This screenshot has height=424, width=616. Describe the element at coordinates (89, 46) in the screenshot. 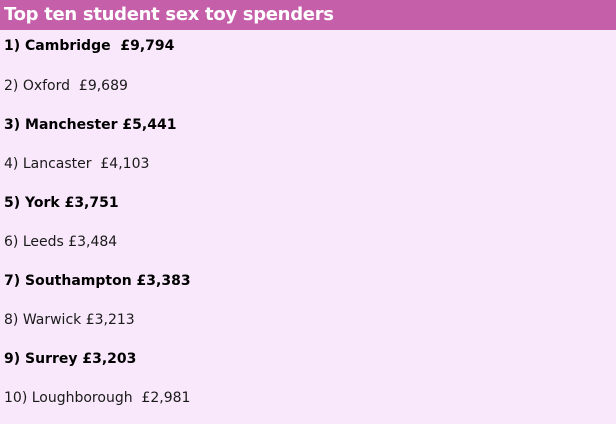

I see `list-item: 1) Cambridge £9,794` at that location.